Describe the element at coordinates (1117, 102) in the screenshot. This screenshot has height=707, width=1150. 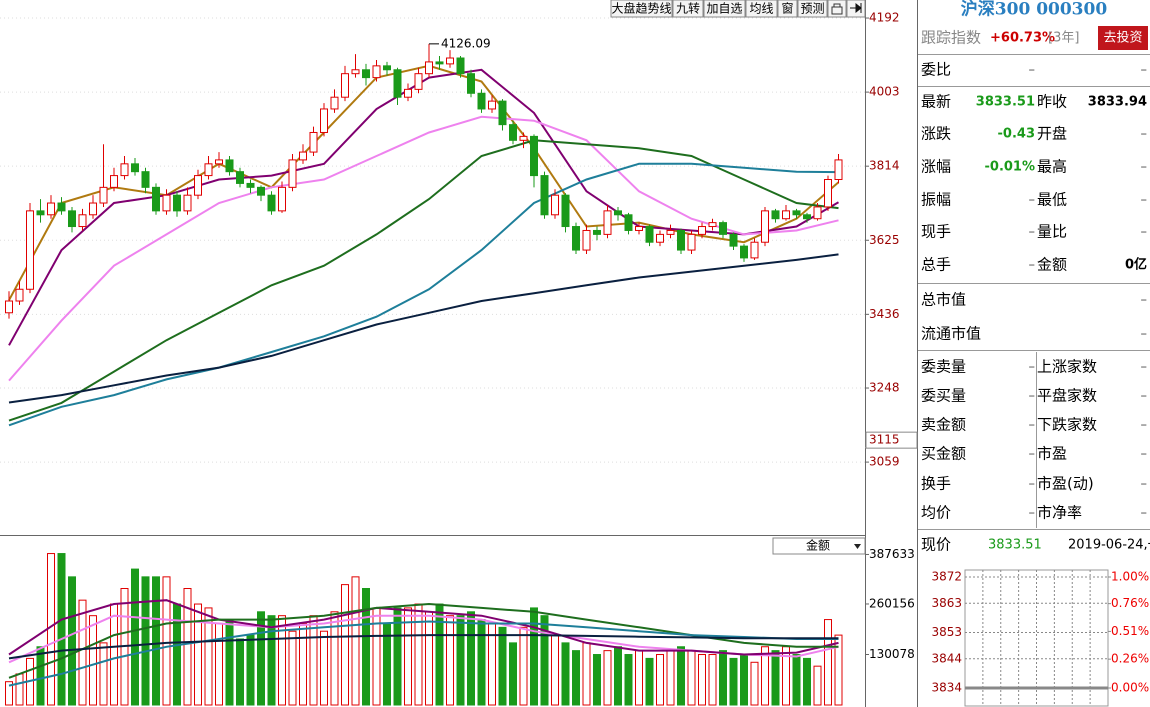
I see `quote-value: 3833.94` at that location.